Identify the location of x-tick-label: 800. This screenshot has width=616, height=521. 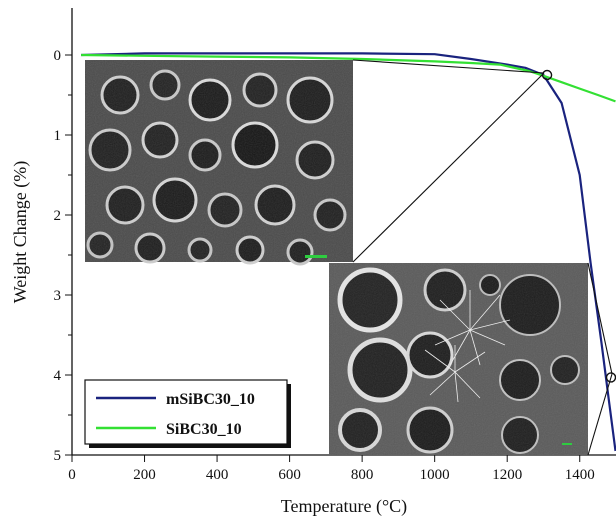
(362, 475).